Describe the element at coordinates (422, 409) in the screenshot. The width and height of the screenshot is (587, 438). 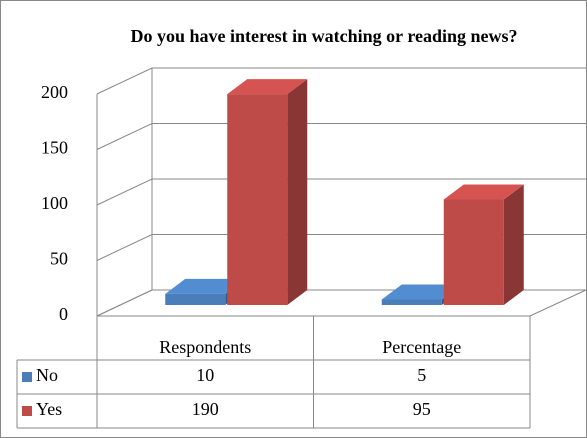
I see `table-value: 95` at that location.